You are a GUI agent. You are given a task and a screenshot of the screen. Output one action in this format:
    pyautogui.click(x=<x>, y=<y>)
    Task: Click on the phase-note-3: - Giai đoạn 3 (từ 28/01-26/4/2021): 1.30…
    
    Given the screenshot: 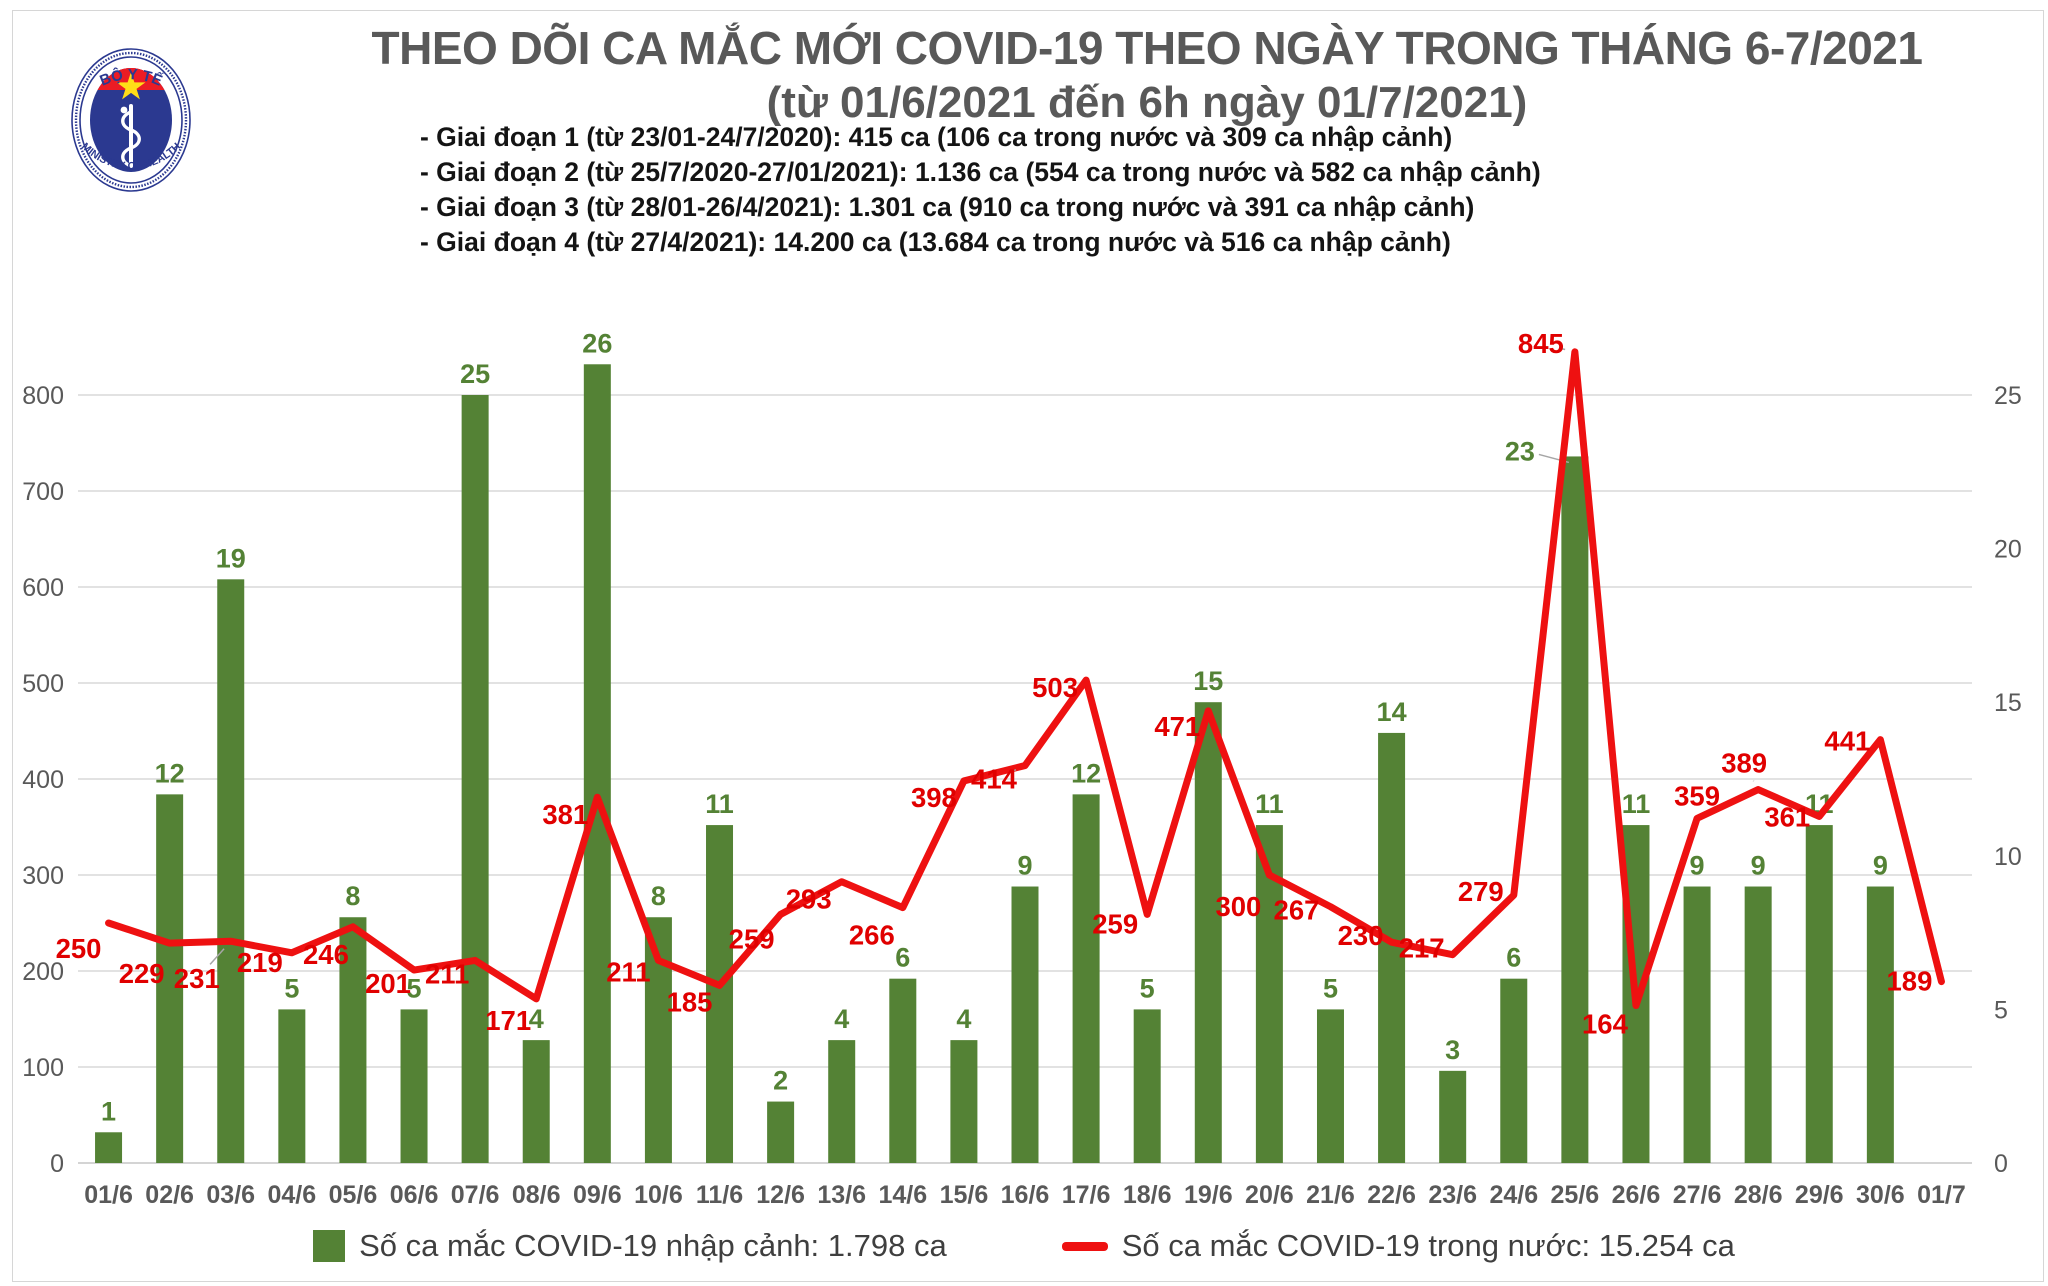 What is the action you would take?
    pyautogui.click(x=947, y=207)
    